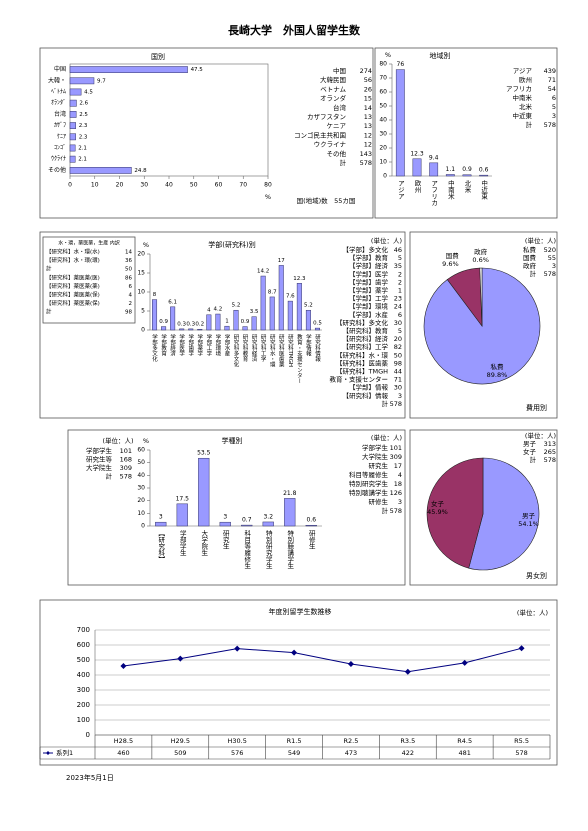 The image size is (588, 831). I want to click on y-tick-label: 30, so click(383, 134).